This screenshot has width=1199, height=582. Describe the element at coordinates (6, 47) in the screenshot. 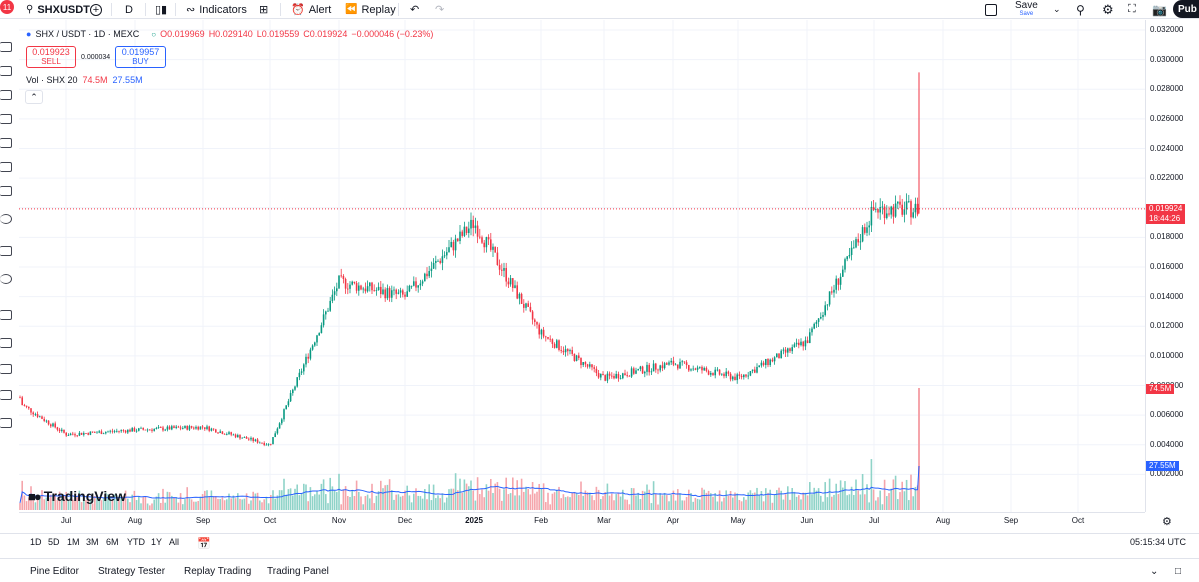

I see `crosshair-icon` at that location.